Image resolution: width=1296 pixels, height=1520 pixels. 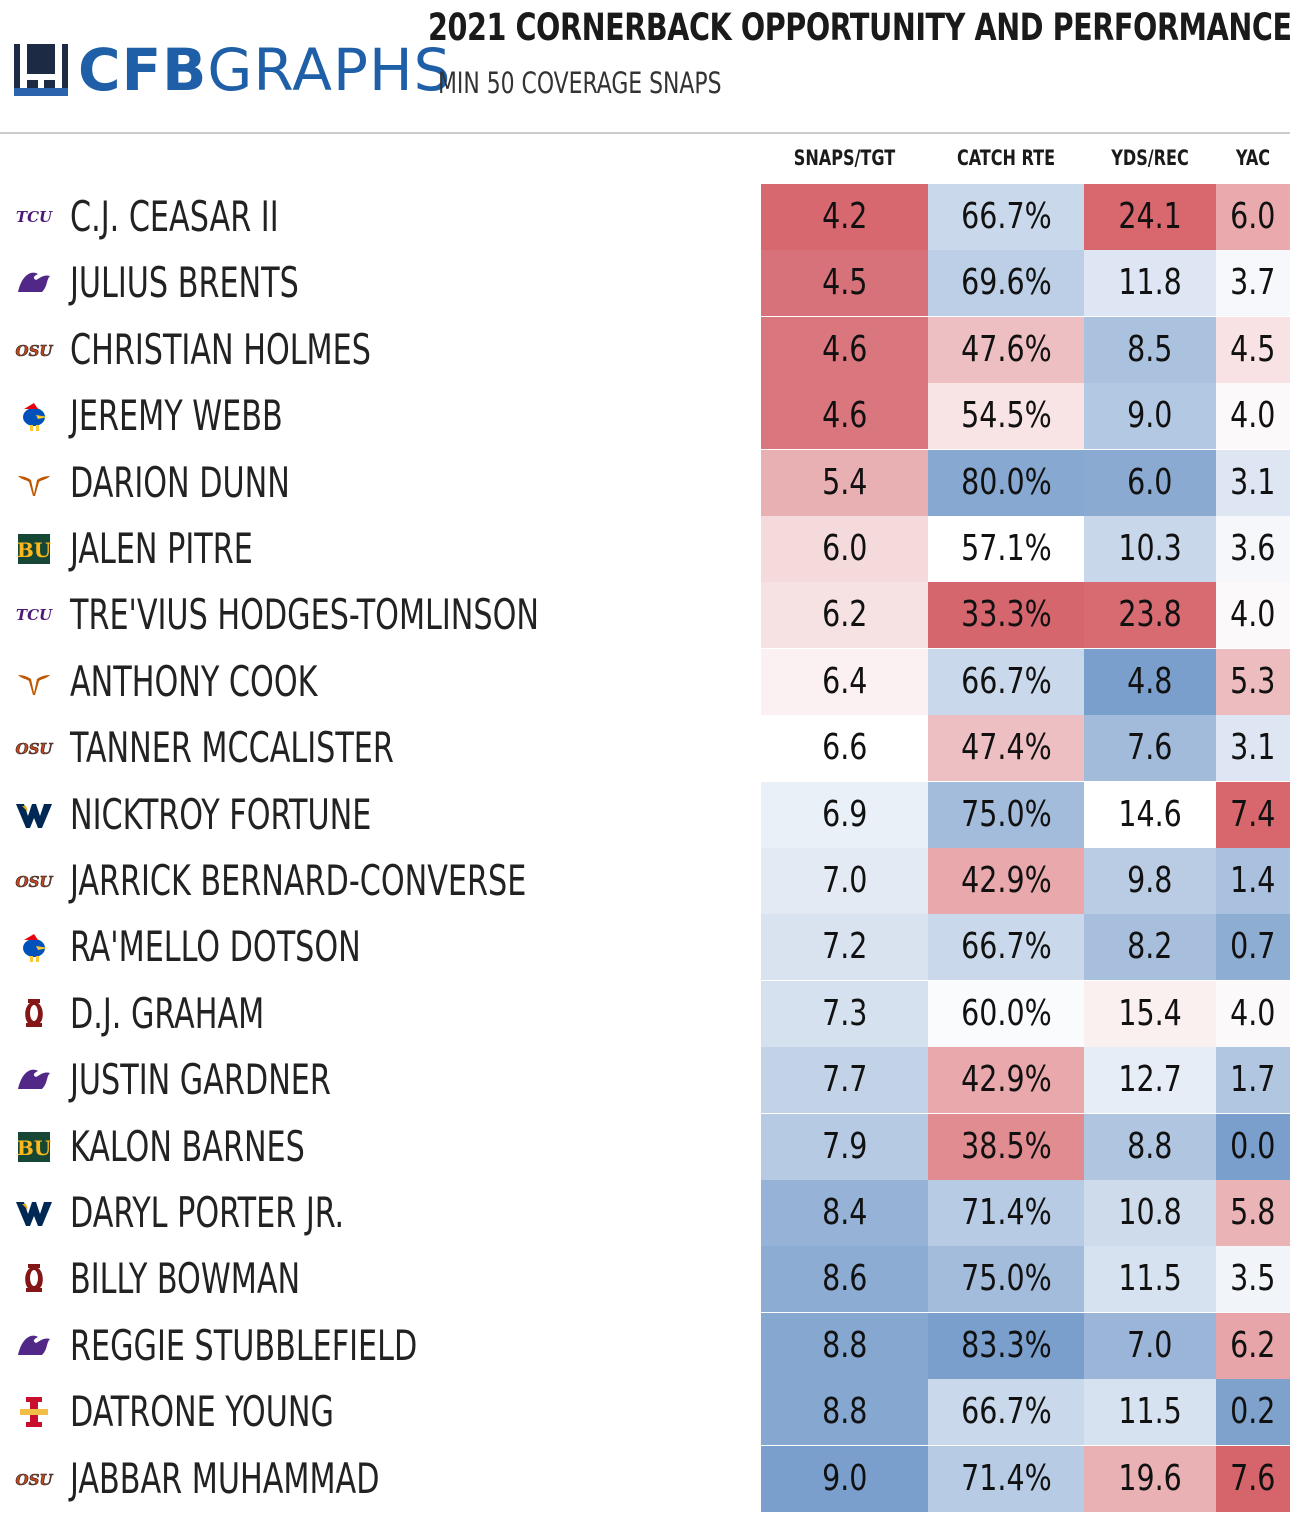 I want to click on cell-snaps-per-target: 6.9, so click(x=844, y=814).